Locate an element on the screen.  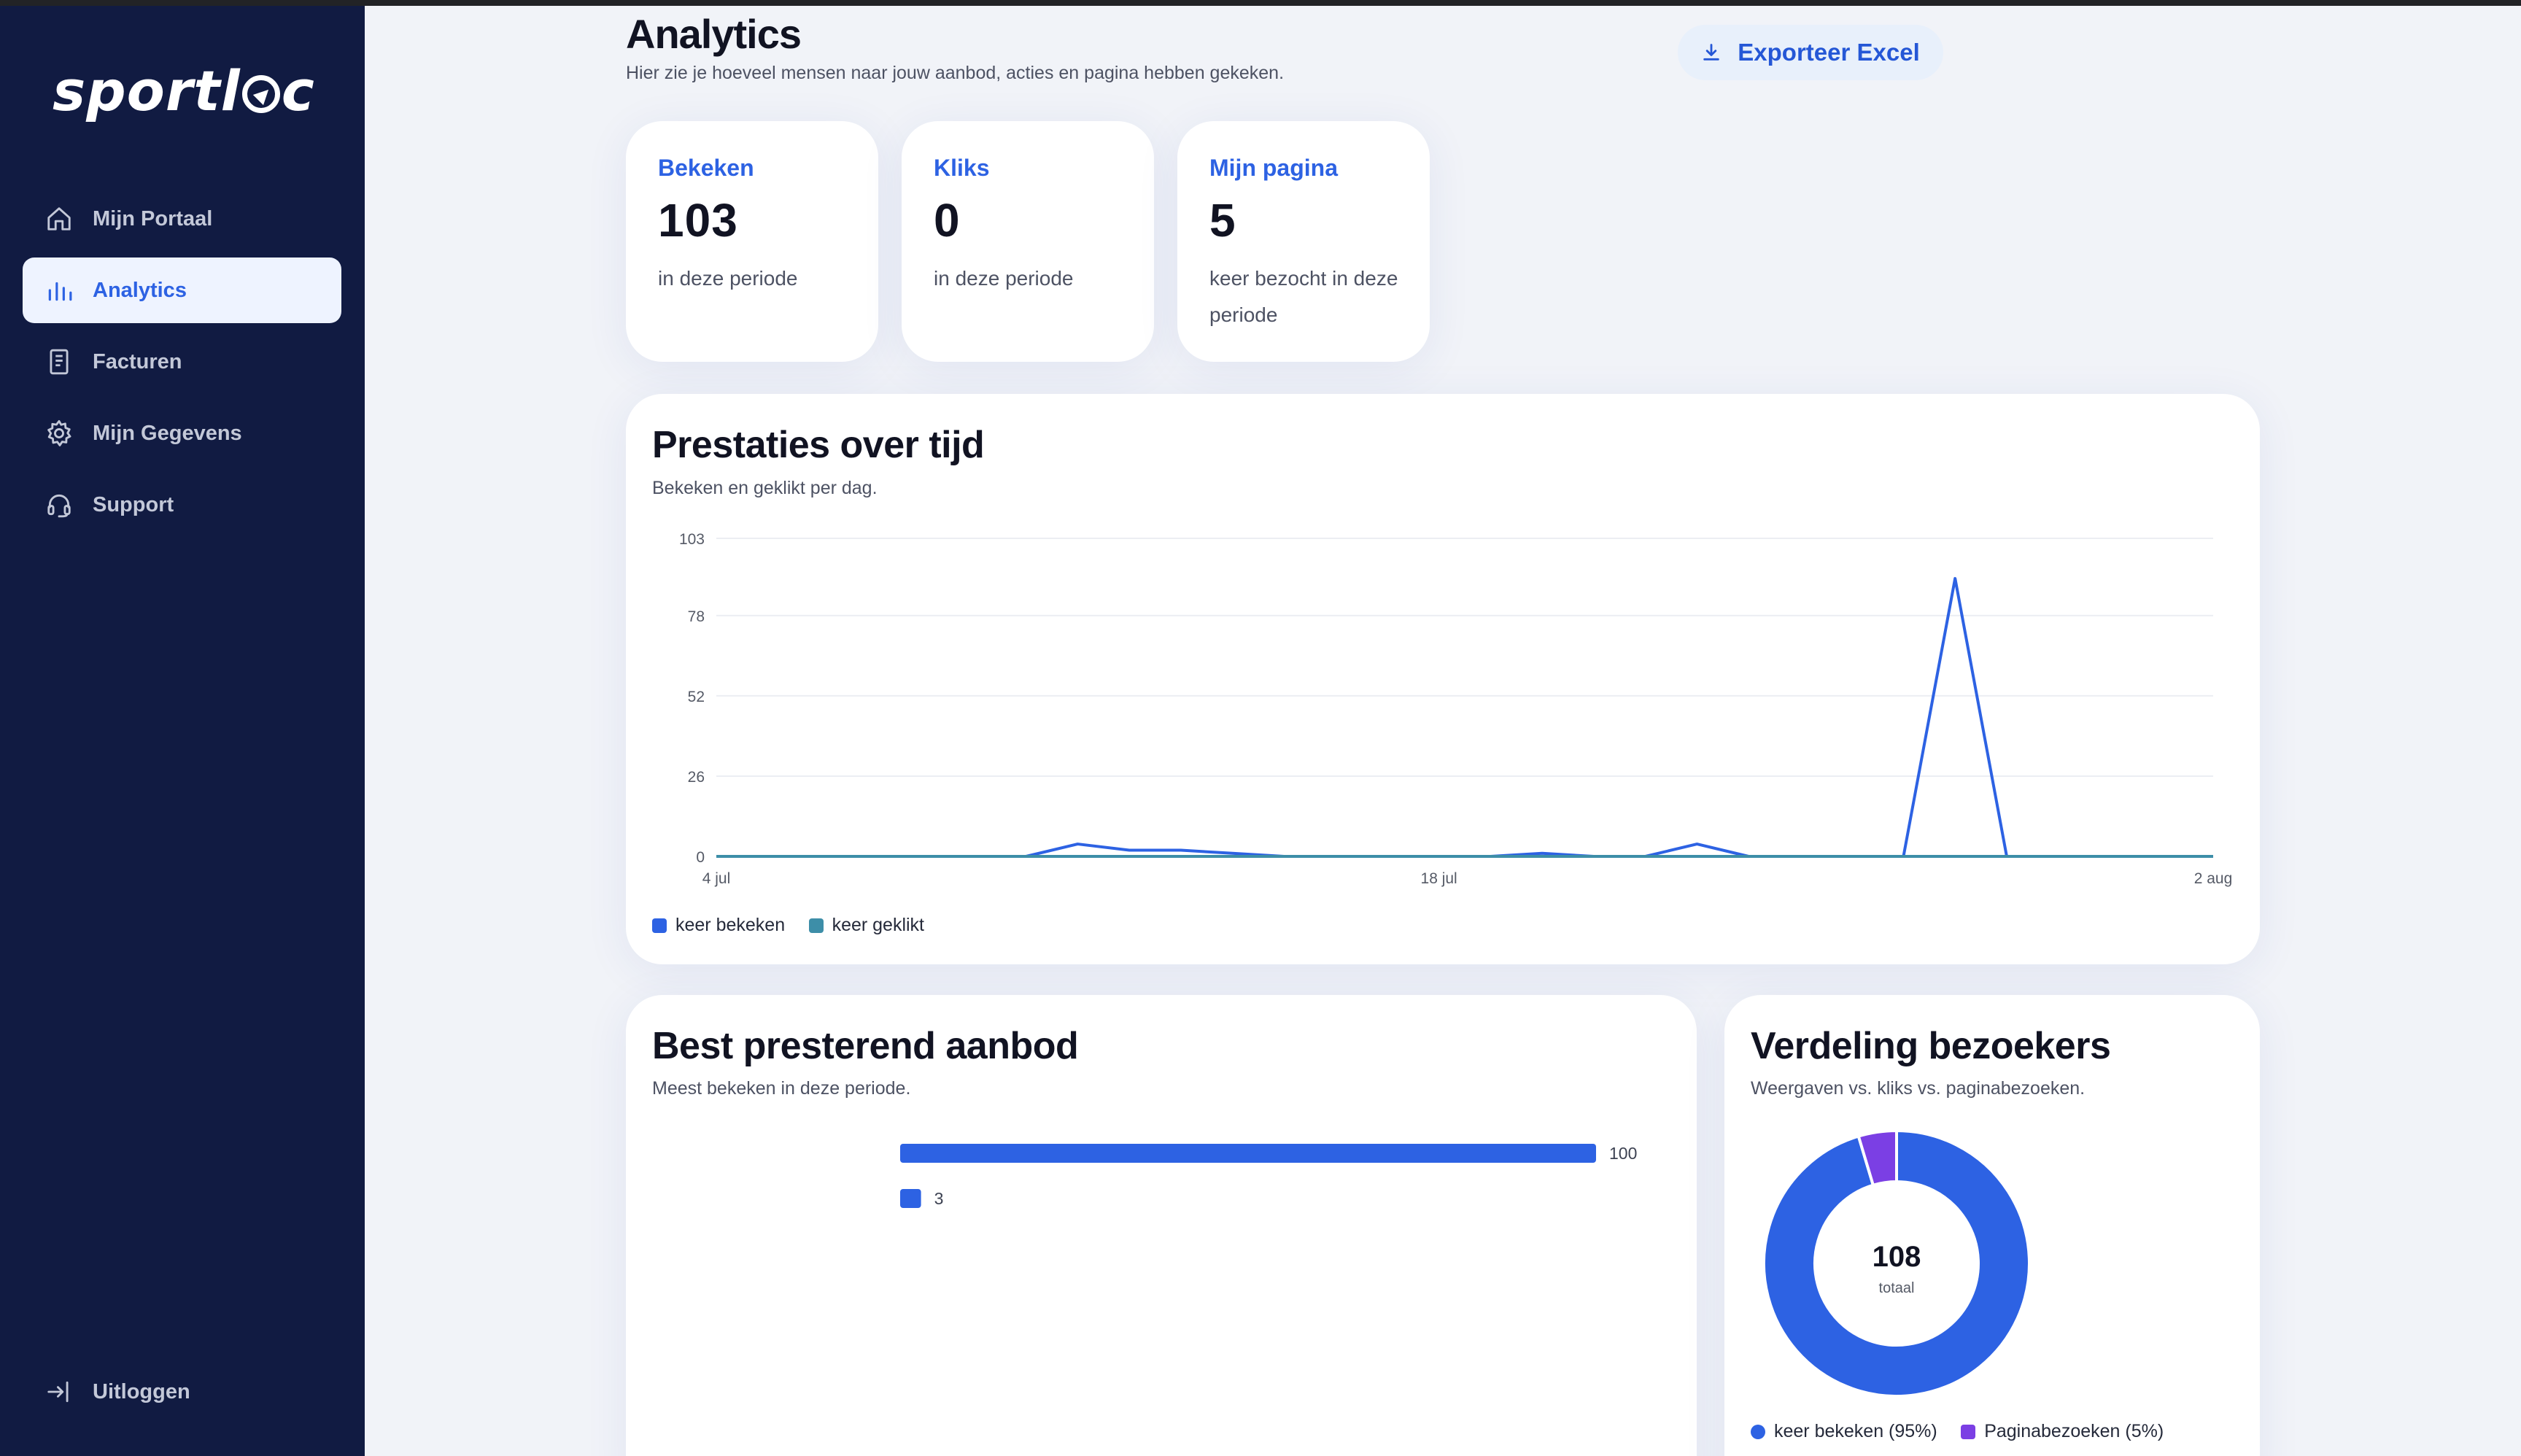
top-offers-bar-chart: 100 3 is located at coordinates (1268, 1176).